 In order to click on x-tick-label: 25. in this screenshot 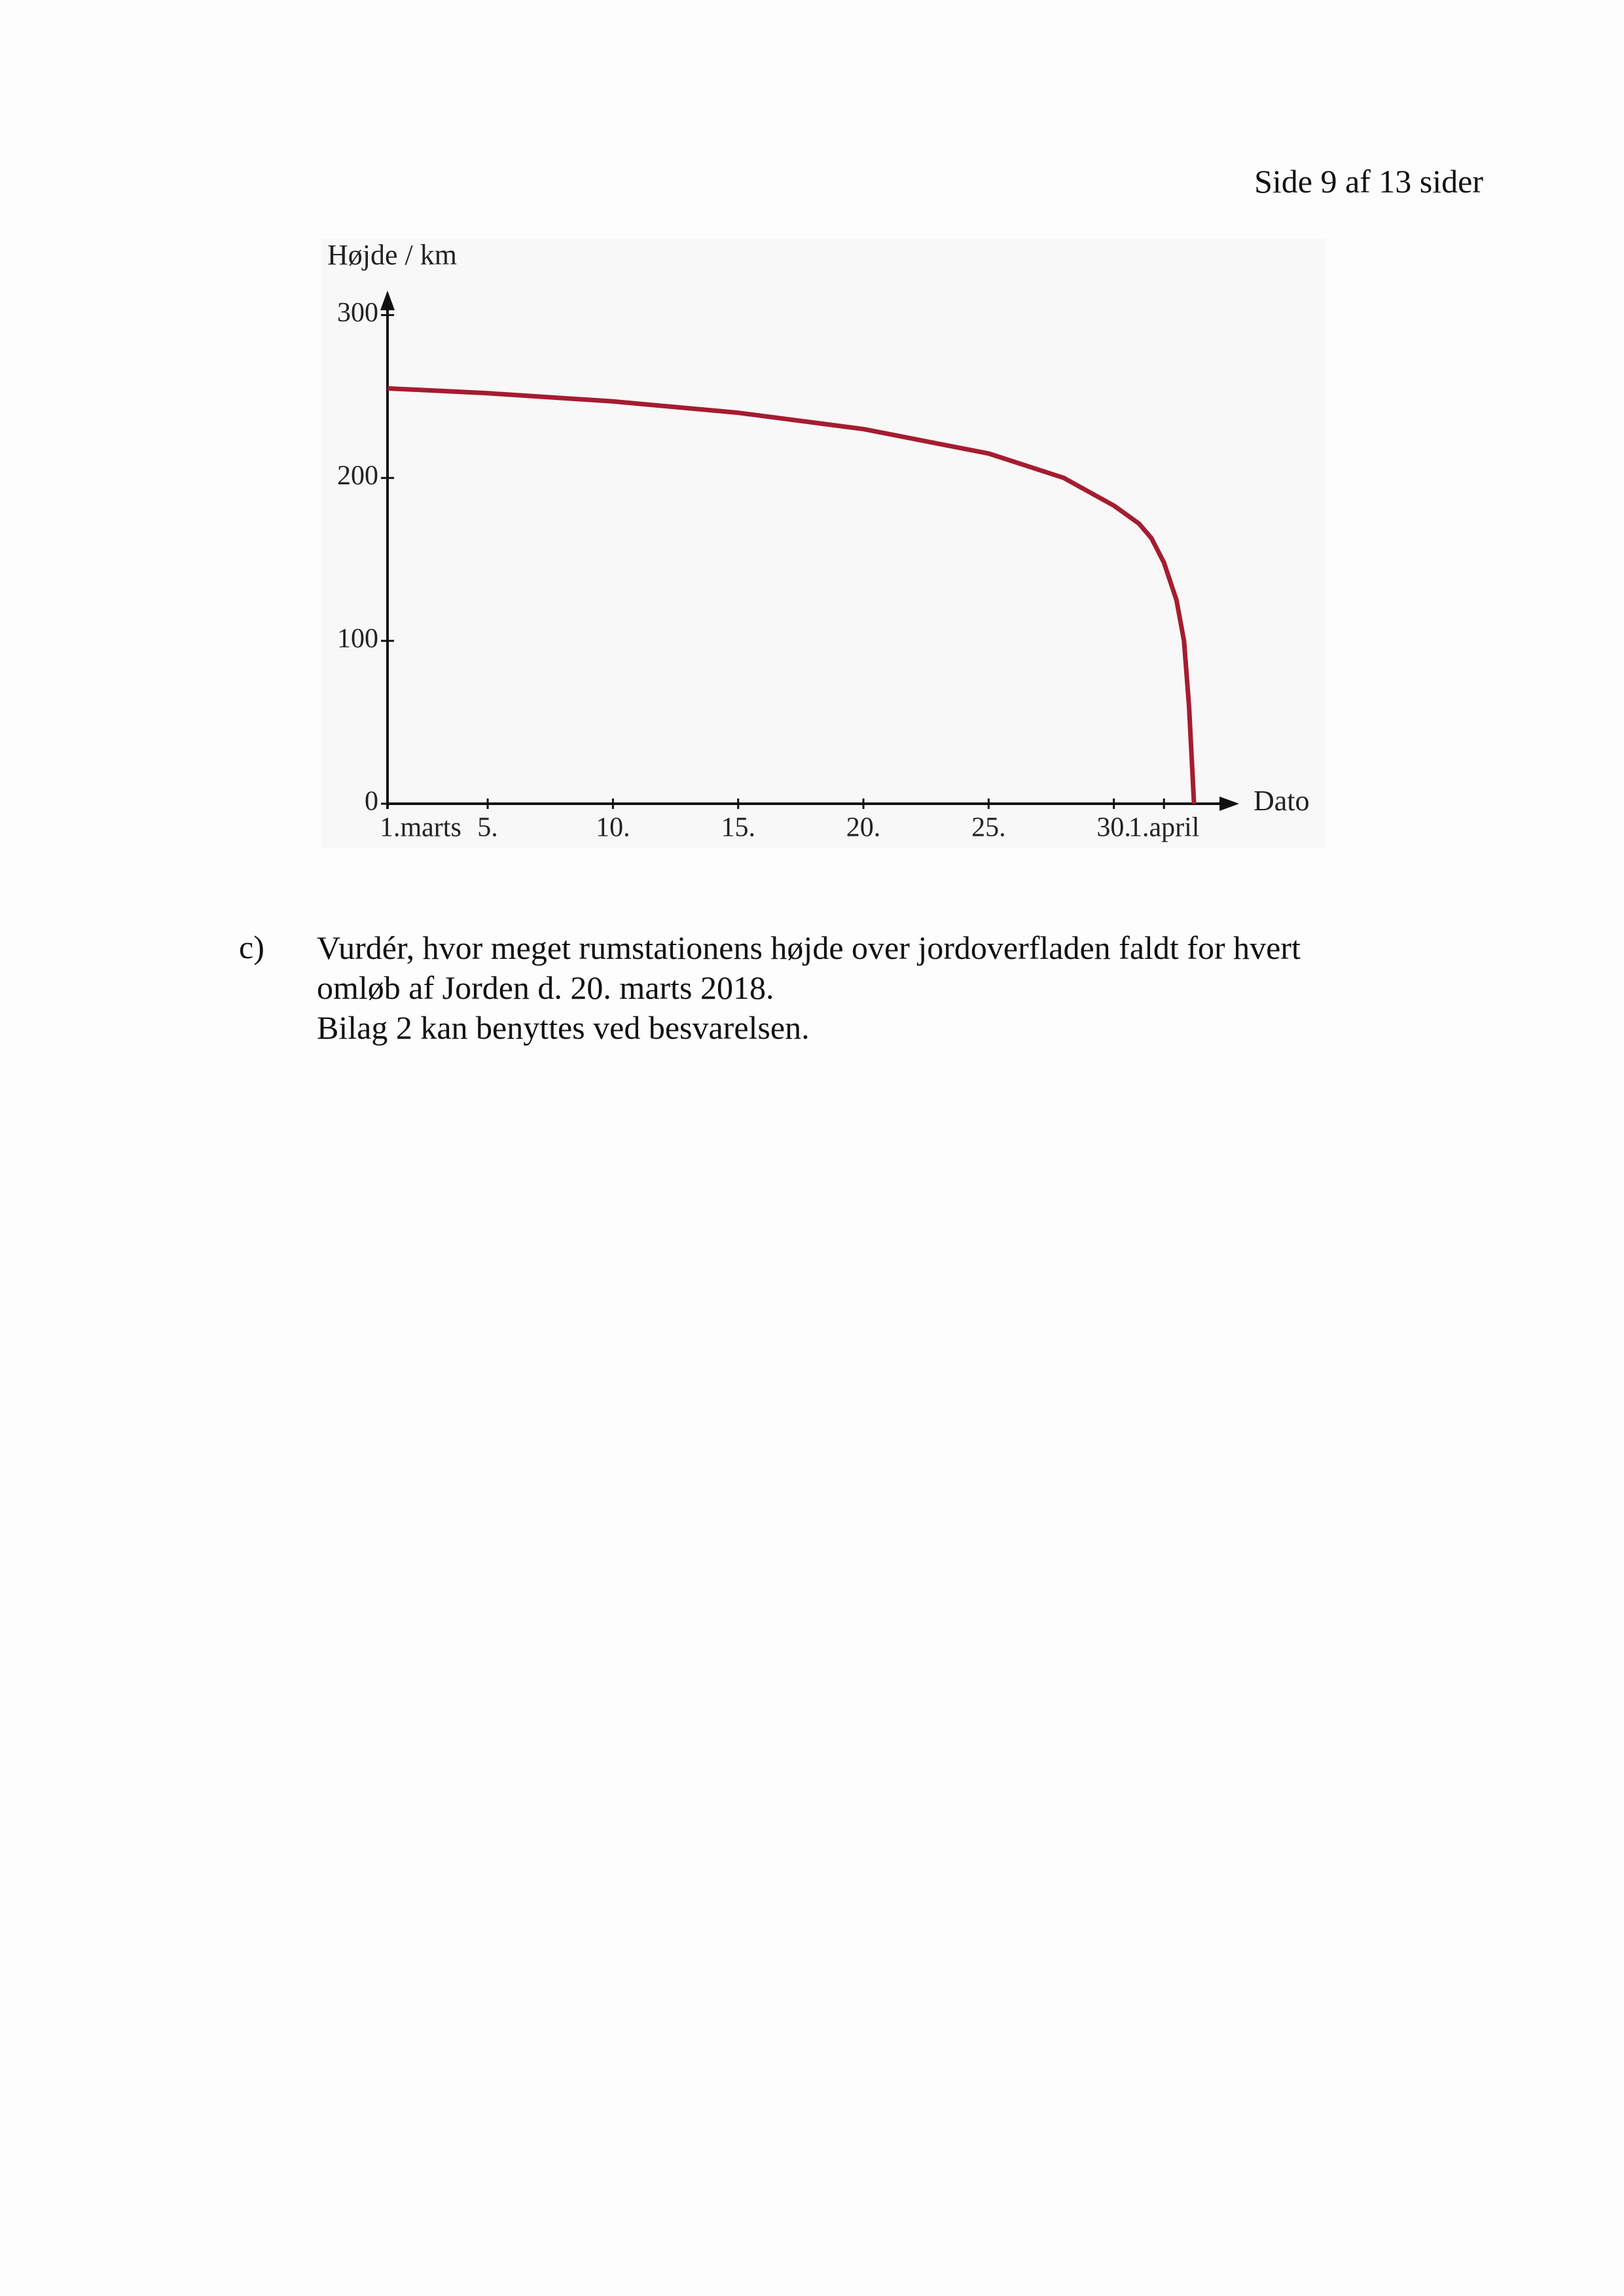, I will do `click(989, 828)`.